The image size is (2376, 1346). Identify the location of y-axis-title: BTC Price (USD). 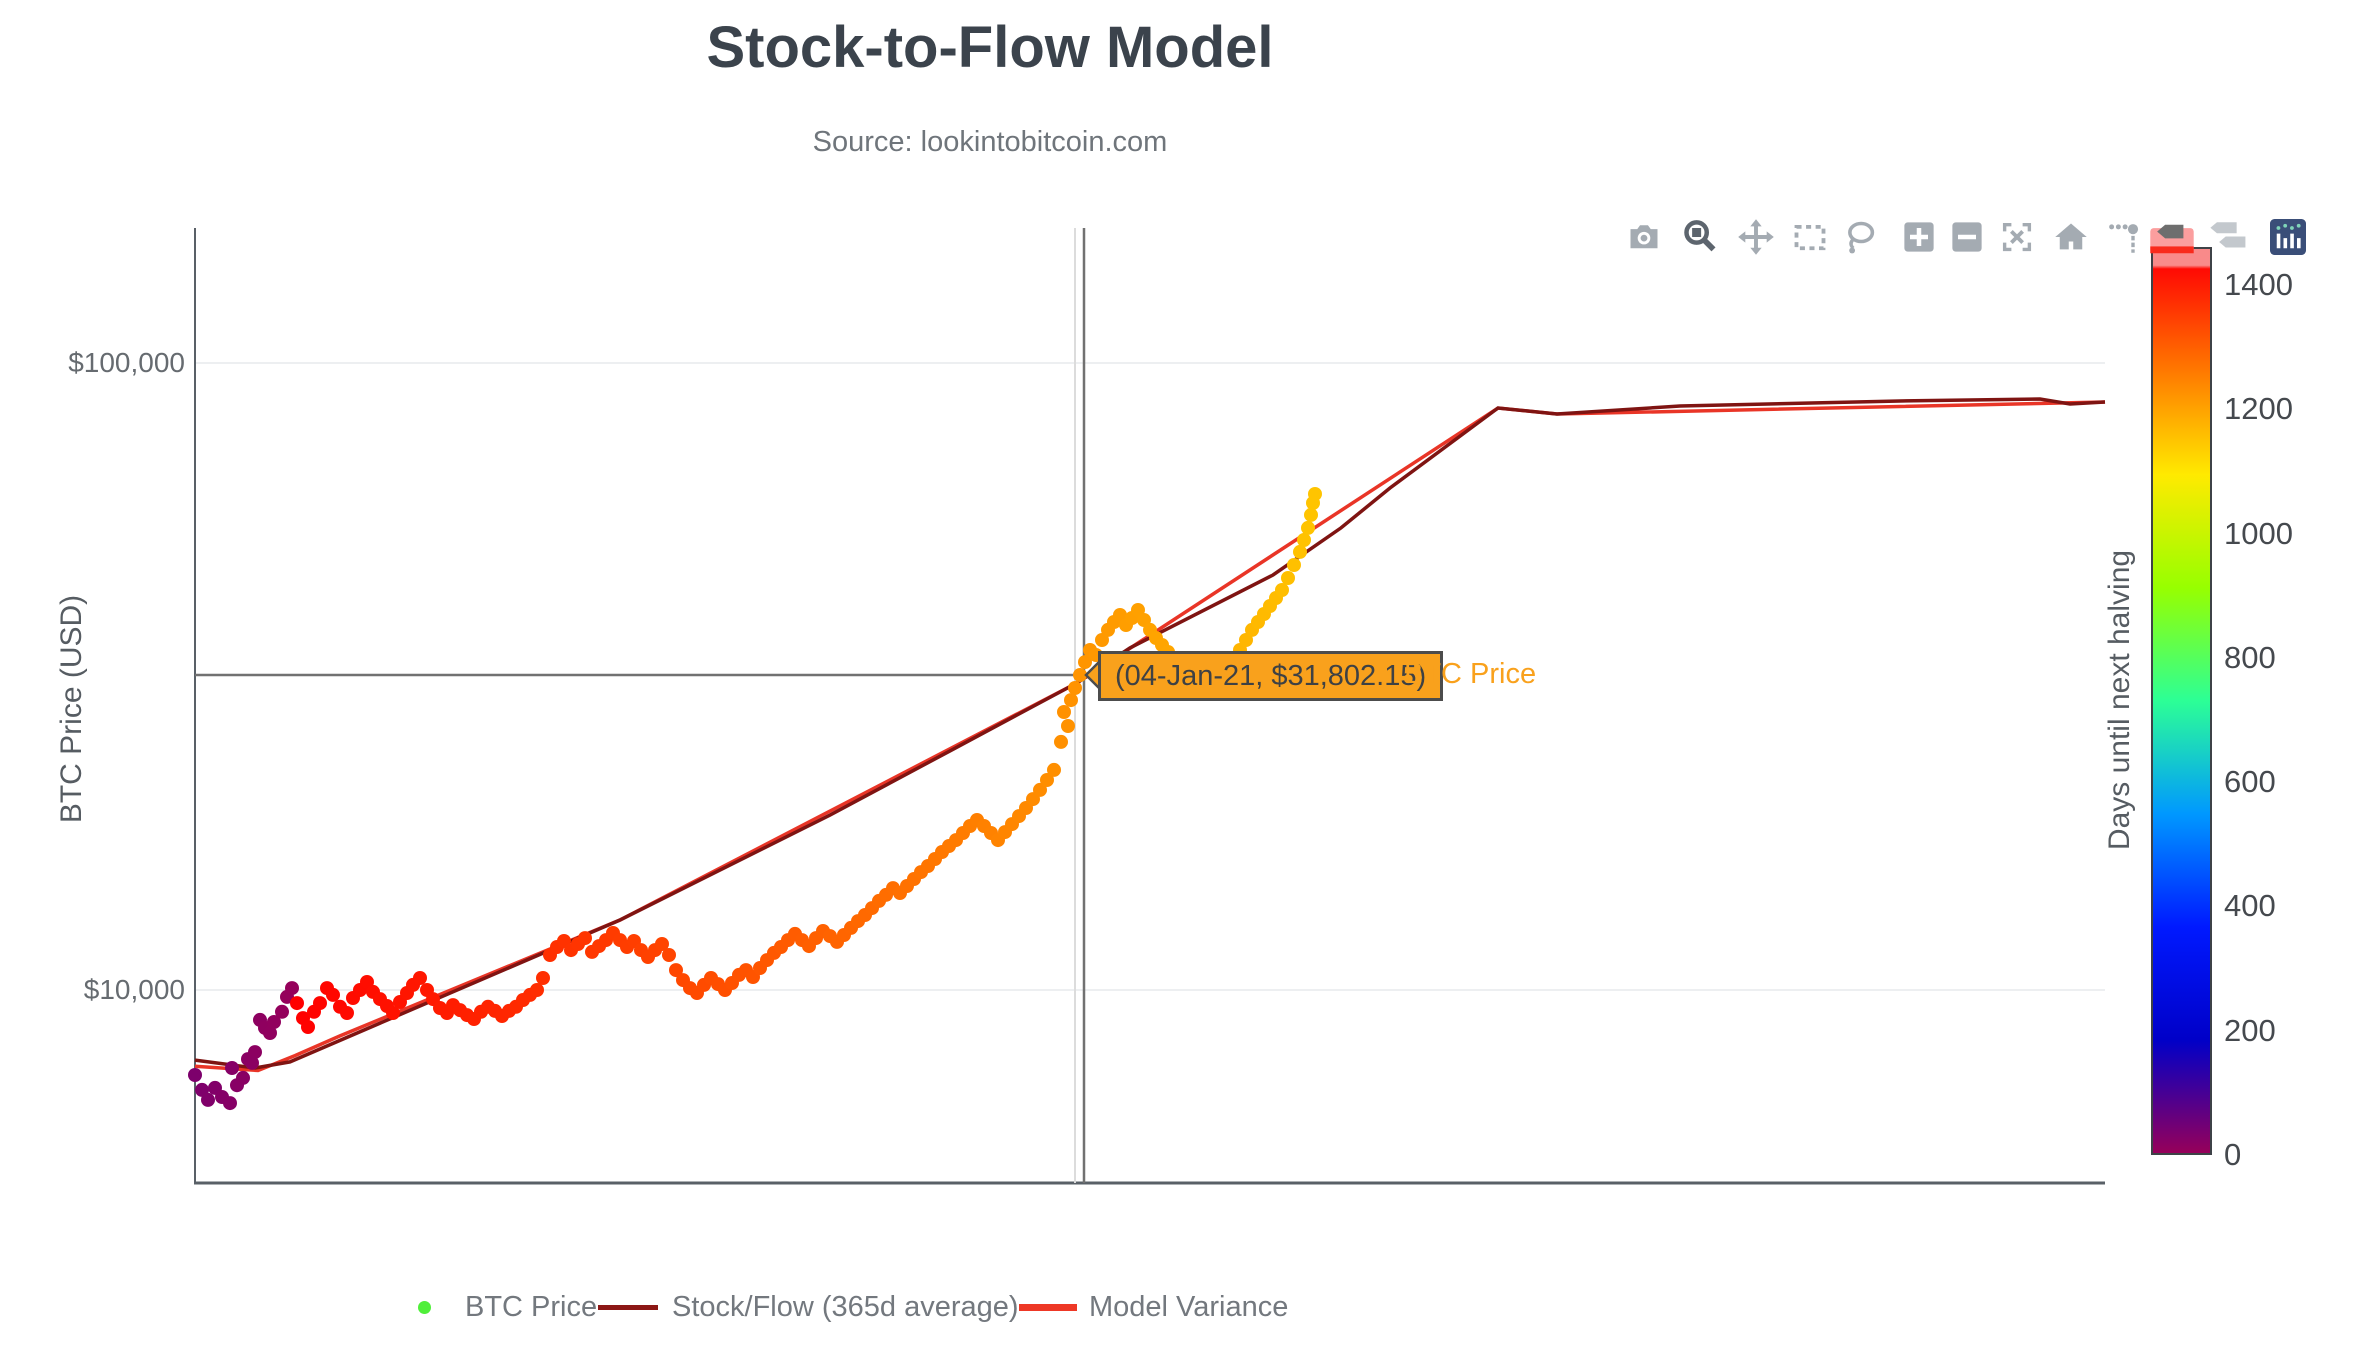
(71, 709).